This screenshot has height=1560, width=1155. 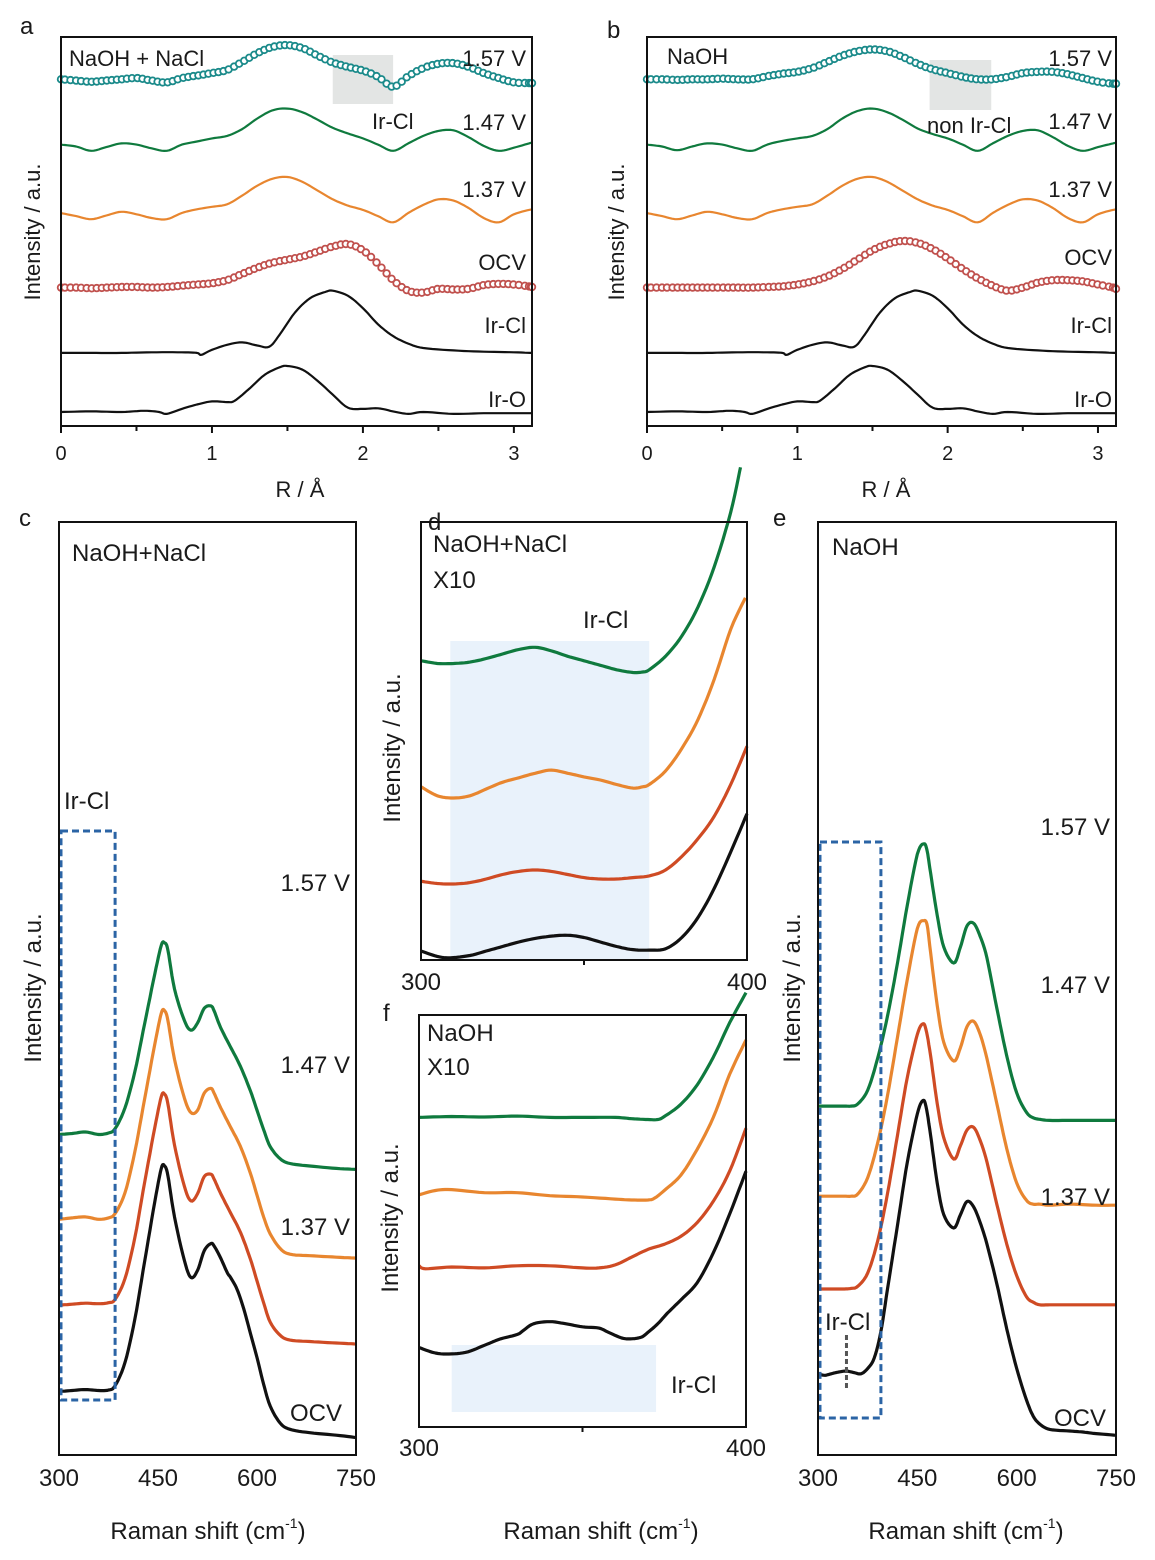 I want to click on series-line-e-1-47-v, so click(x=966, y=1062).